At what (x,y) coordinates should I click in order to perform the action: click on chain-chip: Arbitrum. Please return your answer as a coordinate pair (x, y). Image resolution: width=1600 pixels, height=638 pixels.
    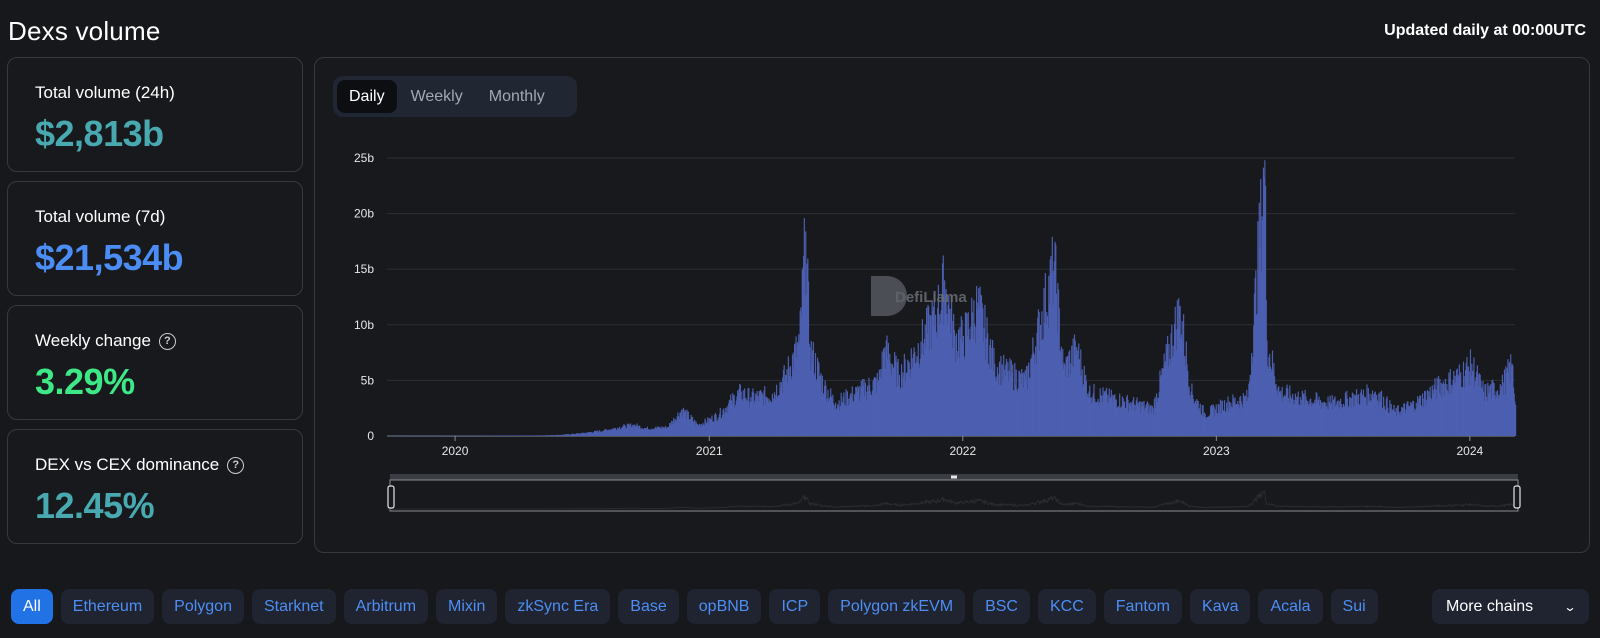
    Looking at the image, I should click on (386, 606).